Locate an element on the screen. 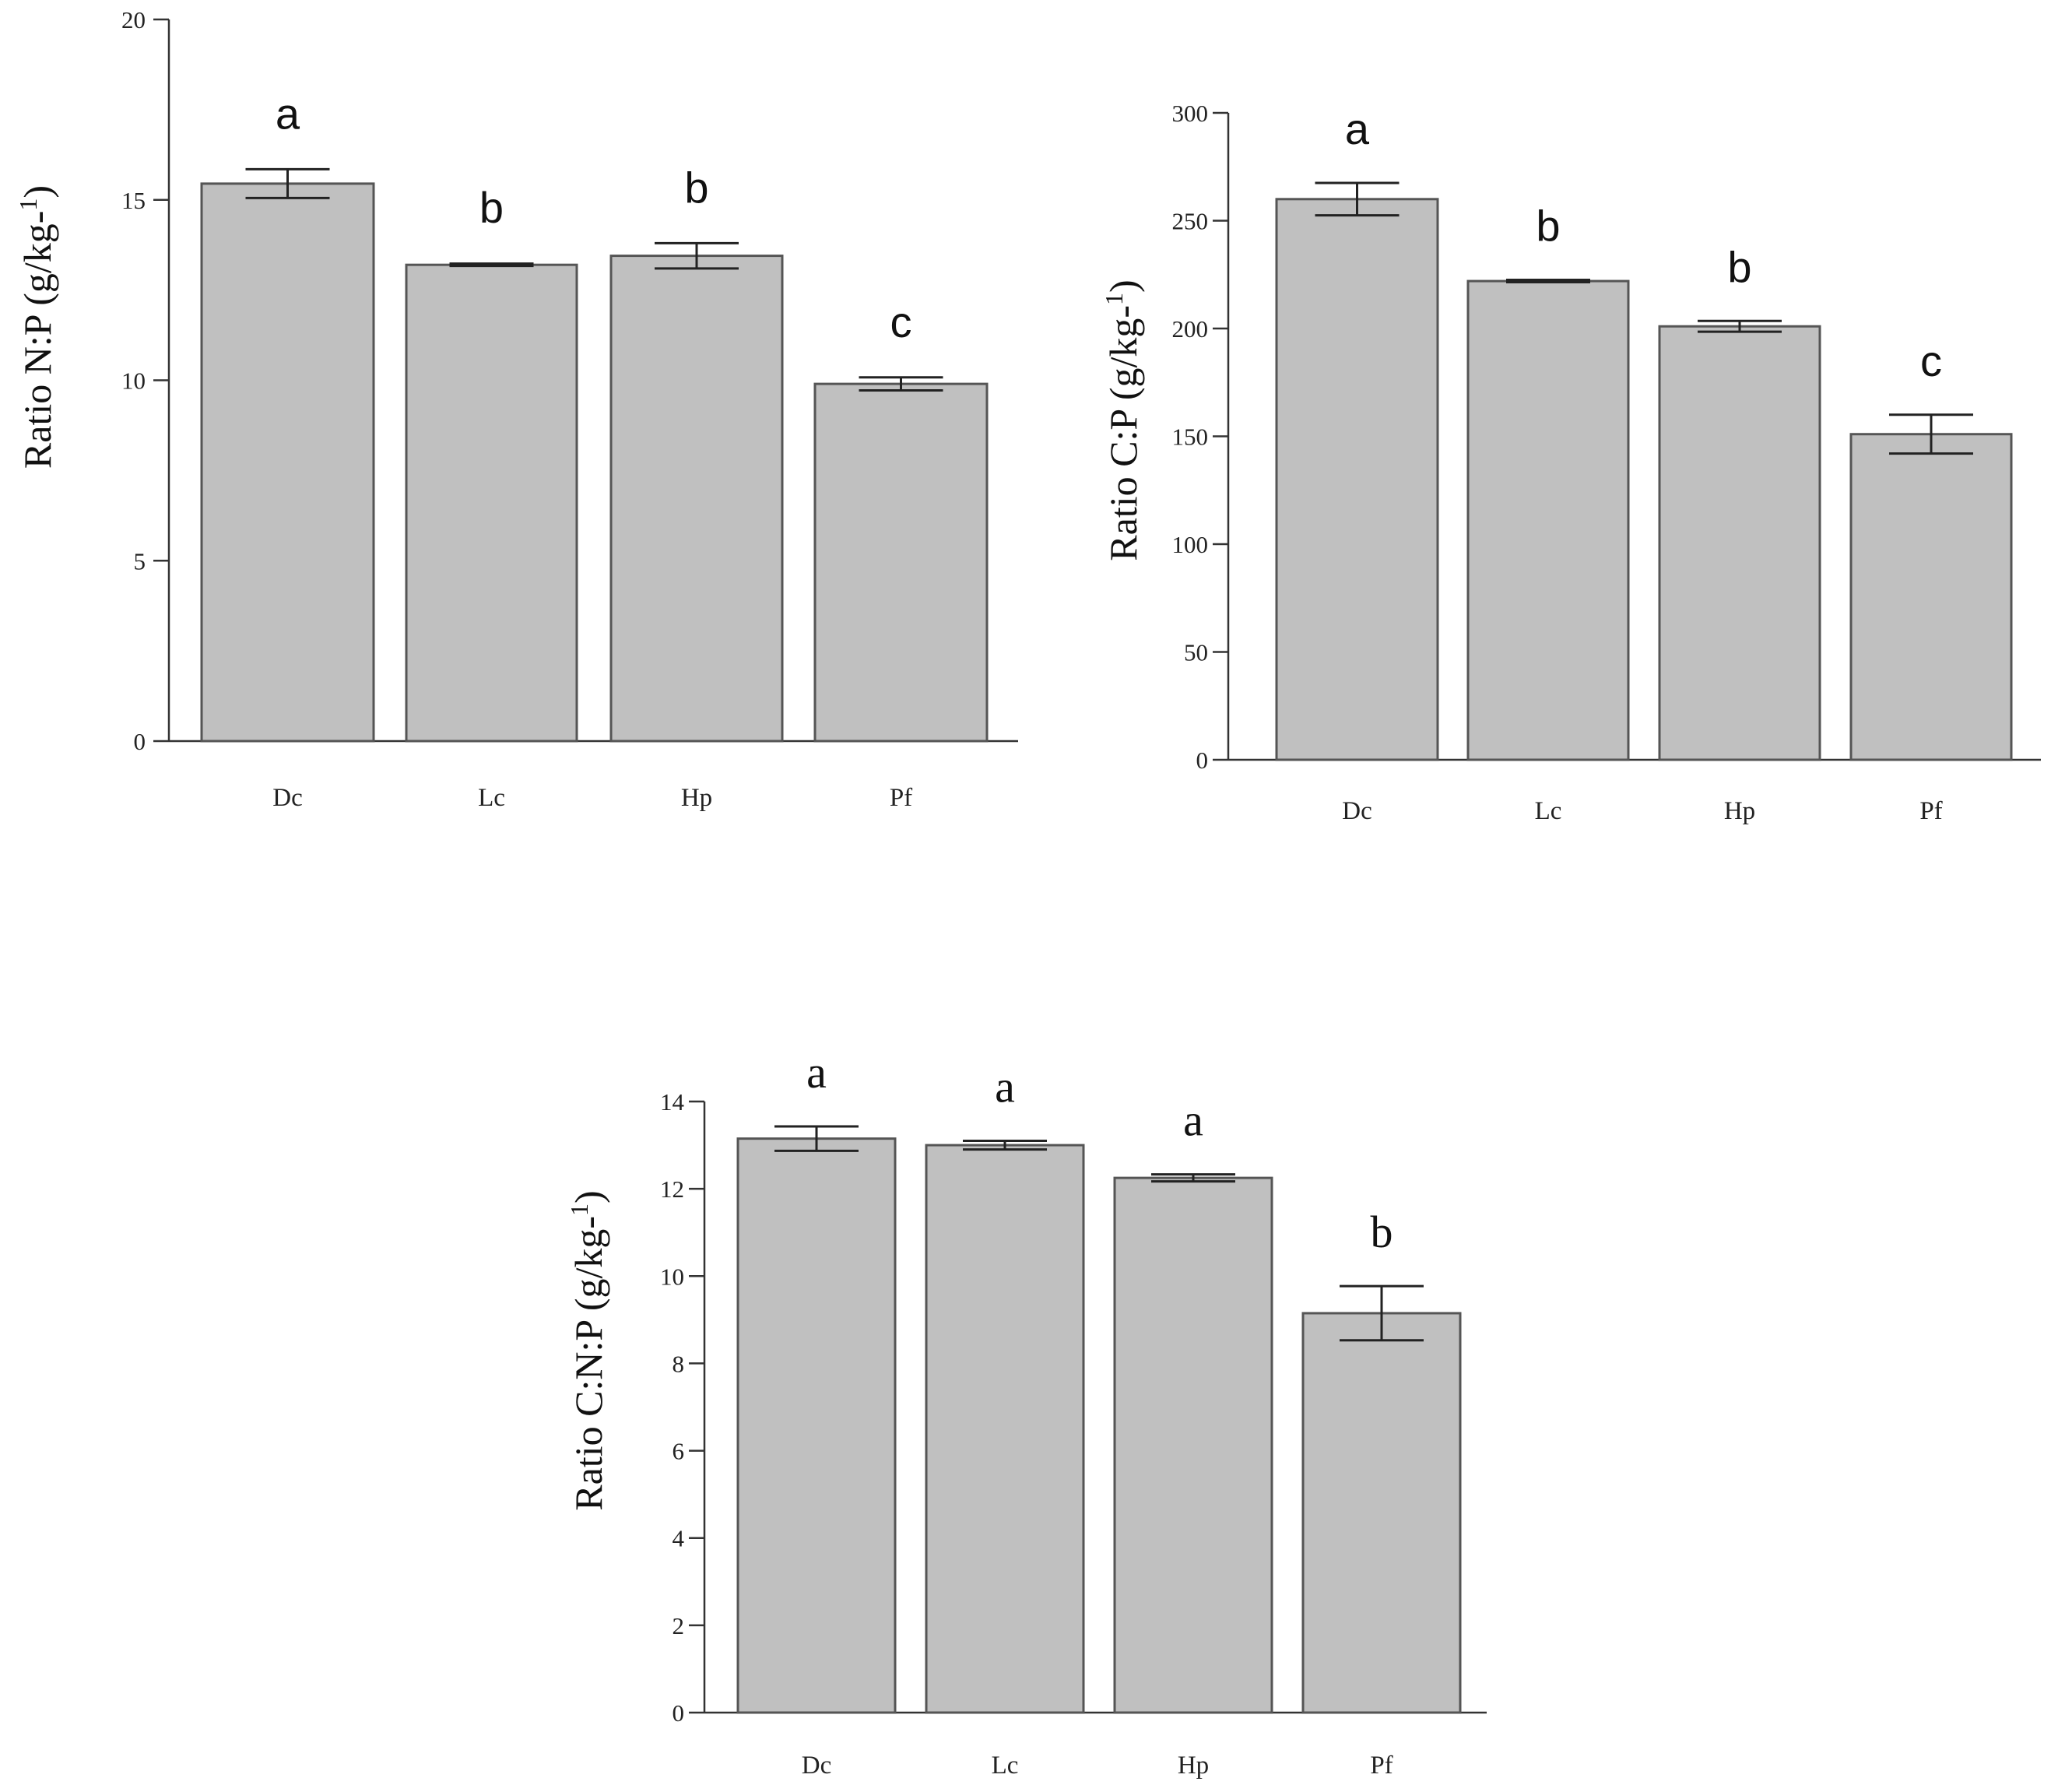  y-tick-label: 6 is located at coordinates (679, 1451).